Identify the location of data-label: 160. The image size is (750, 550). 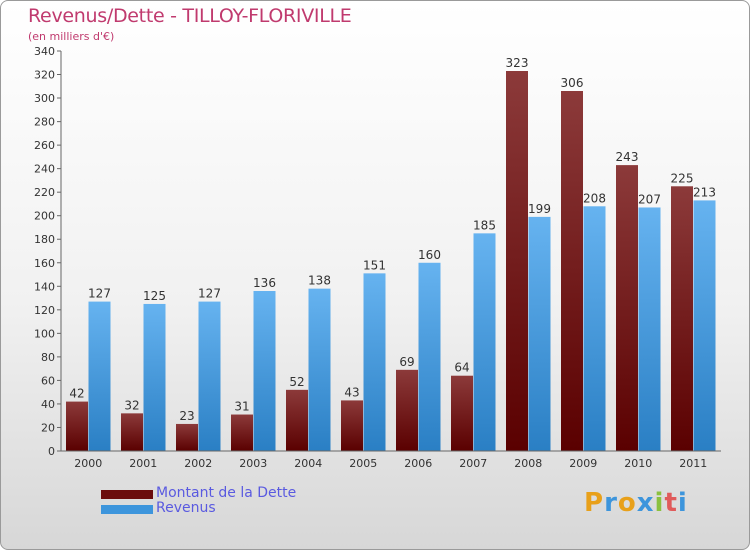
(429, 255).